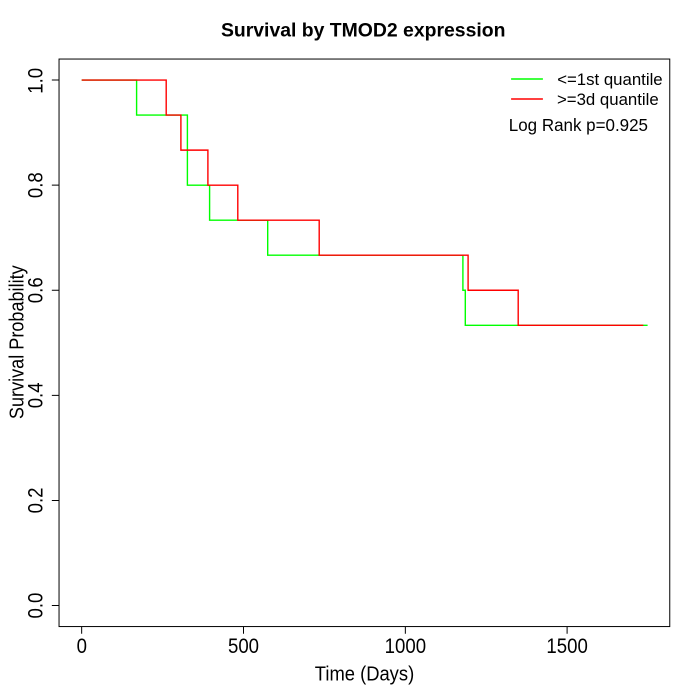 This screenshot has height=700, width=700. What do you see at coordinates (243, 646) in the screenshot?
I see `svg-text: 500` at bounding box center [243, 646].